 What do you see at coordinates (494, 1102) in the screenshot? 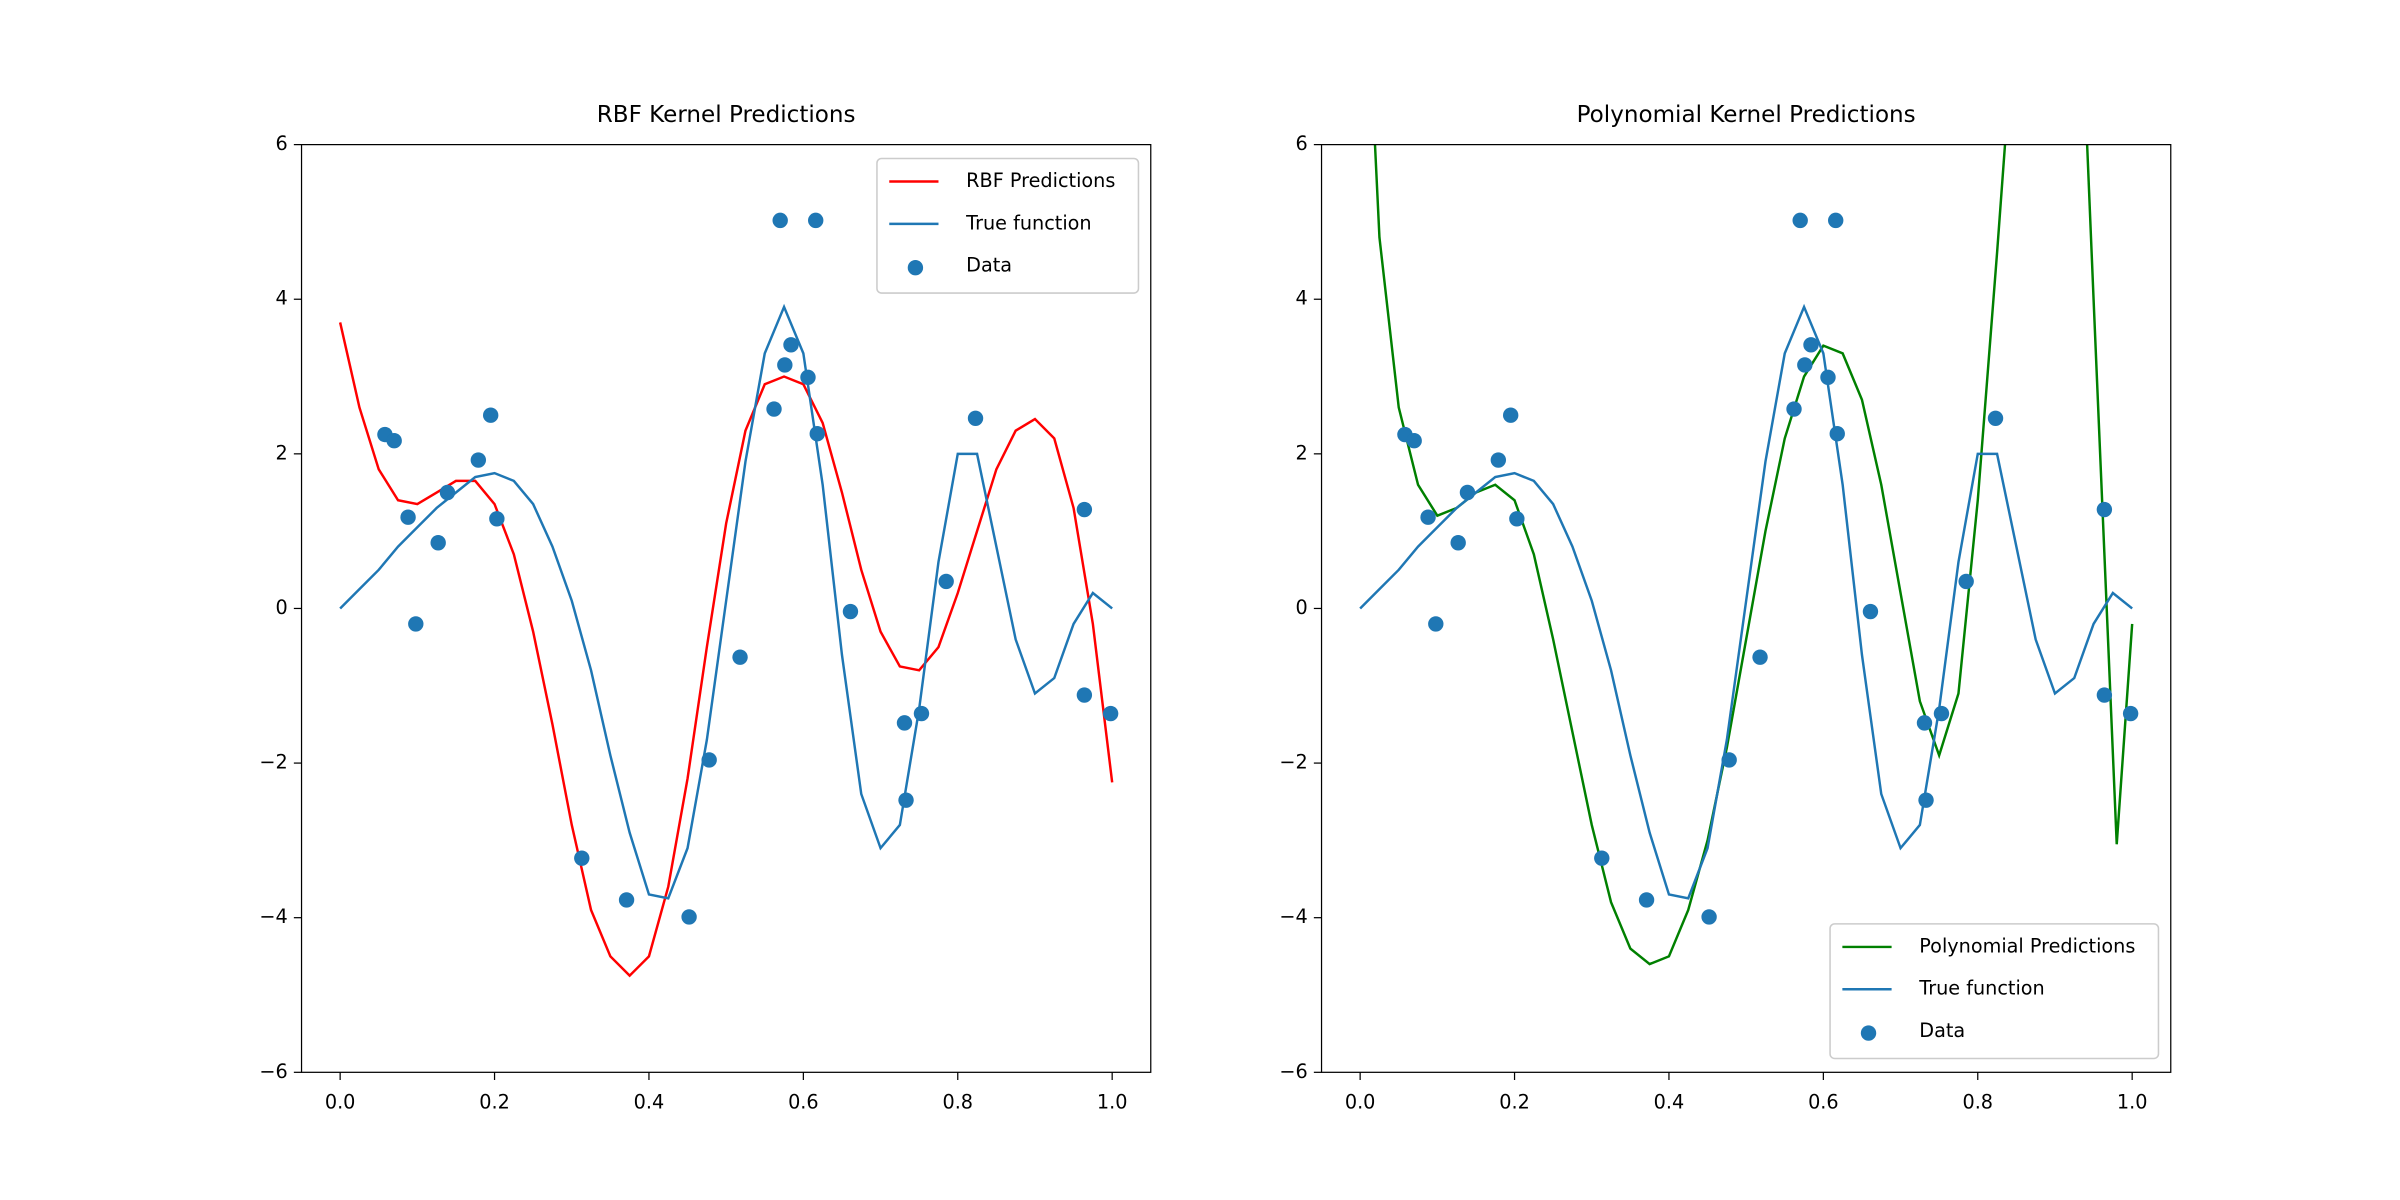
I see `x-tick-label: 0.2` at bounding box center [494, 1102].